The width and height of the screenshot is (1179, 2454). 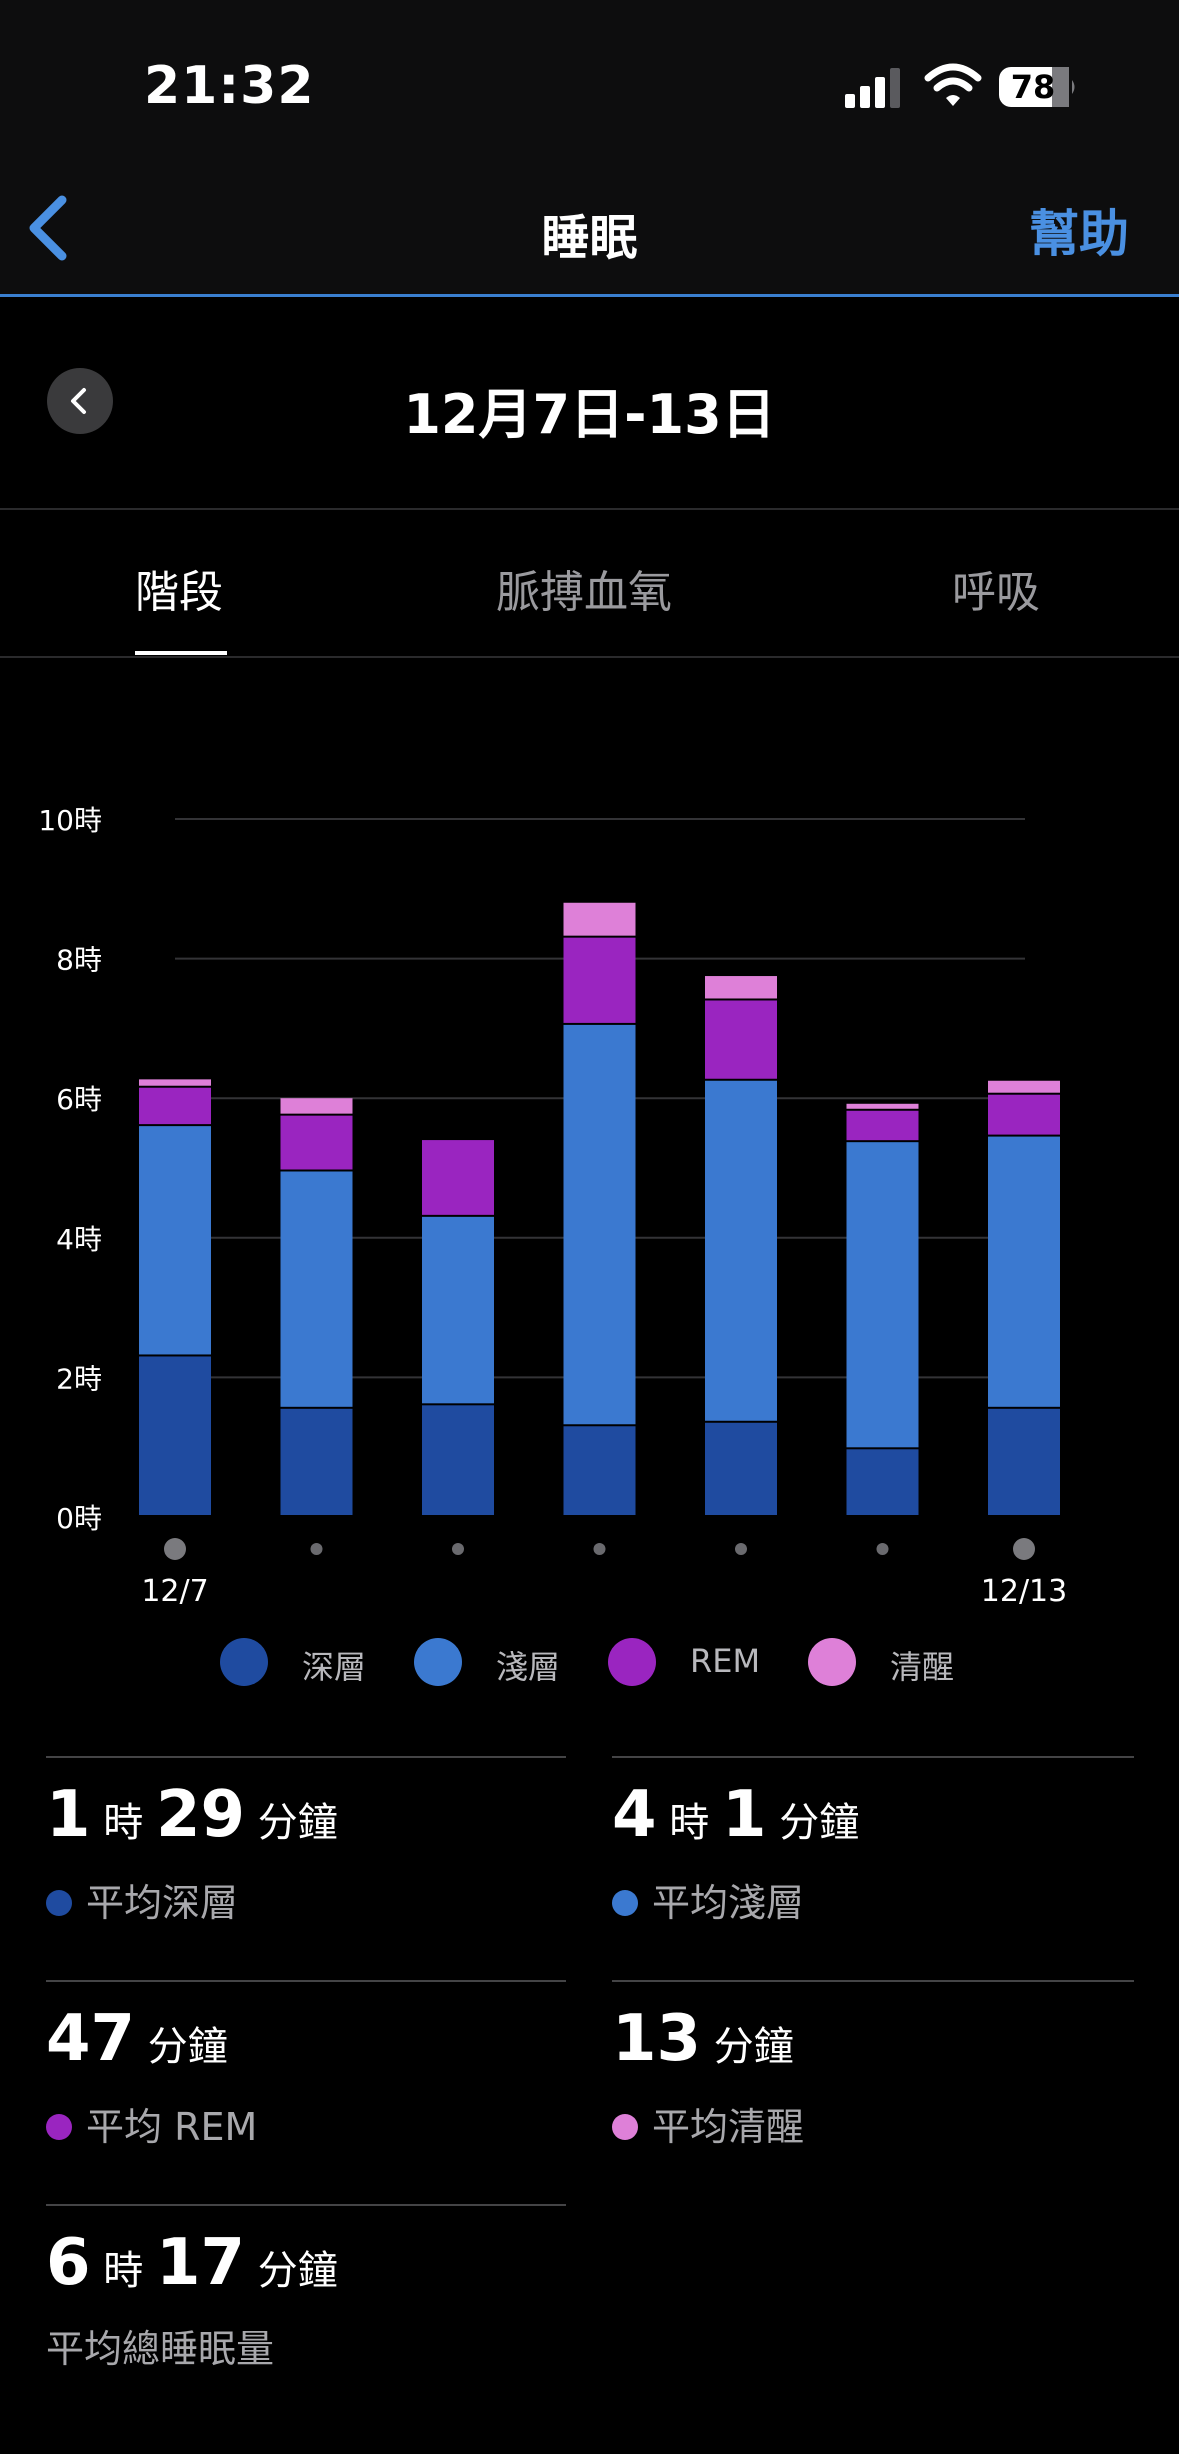 What do you see at coordinates (725, 1661) in the screenshot?
I see `legend-label-rem: REM` at bounding box center [725, 1661].